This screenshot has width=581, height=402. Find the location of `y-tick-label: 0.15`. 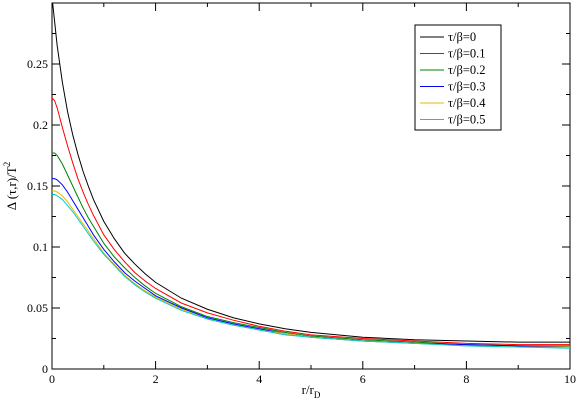

y-tick-label: 0.15 is located at coordinates (37, 186).